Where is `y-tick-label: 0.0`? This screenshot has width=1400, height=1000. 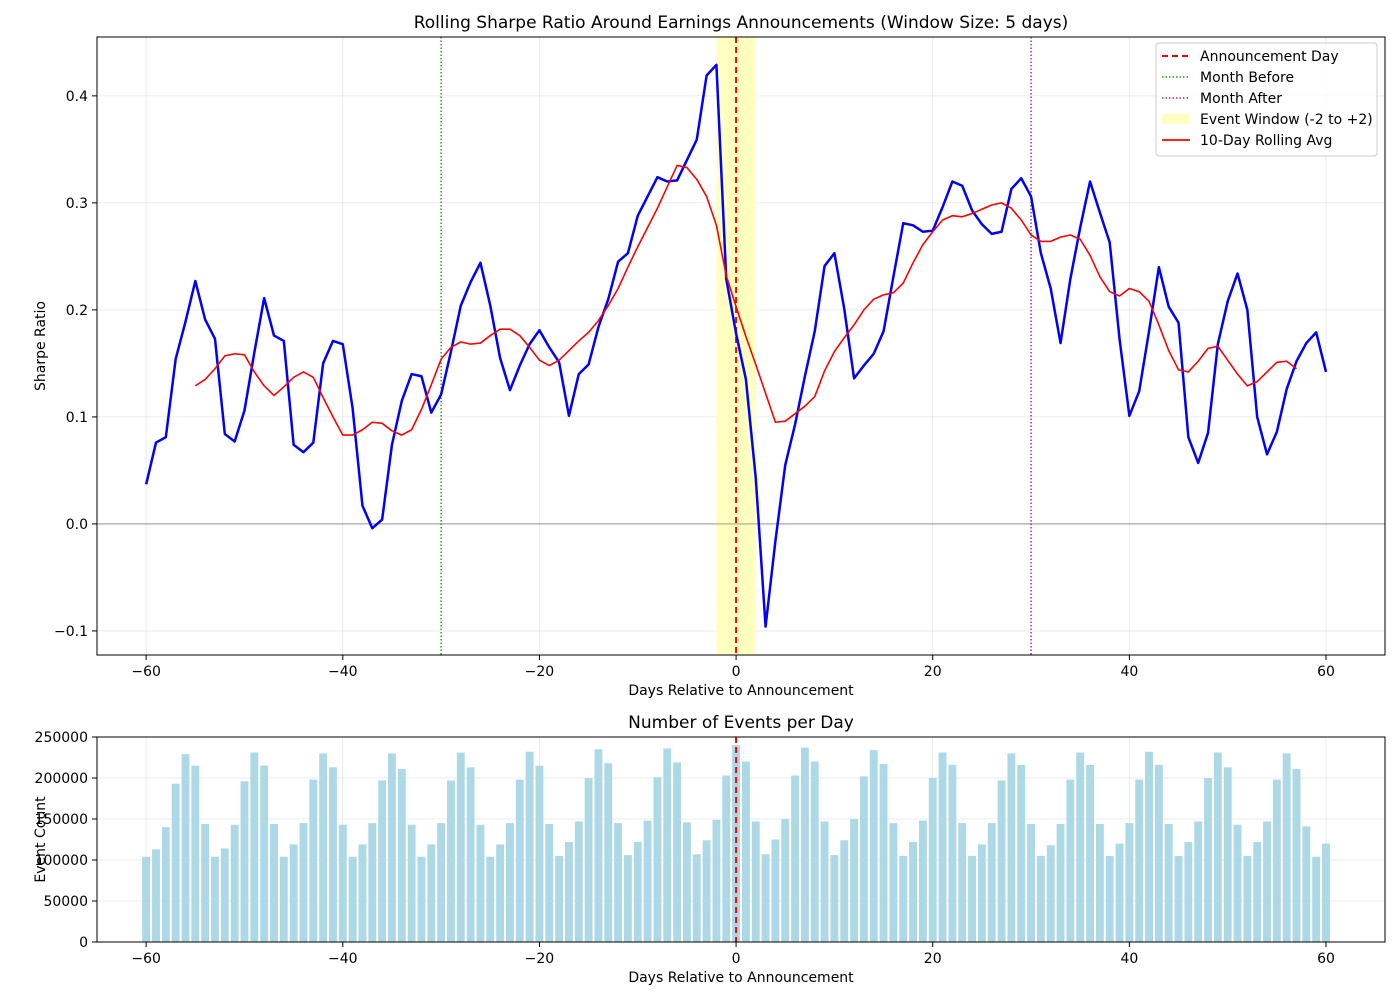 y-tick-label: 0.0 is located at coordinates (77, 525).